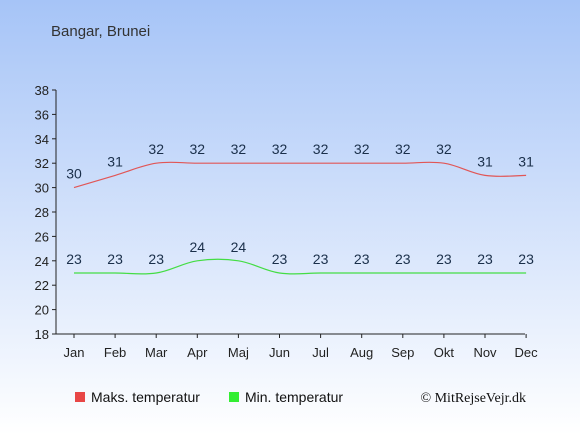 This screenshot has width=580, height=435. Describe the element at coordinates (100, 31) in the screenshot. I see `chart-title: Bangar, Brunei` at that location.